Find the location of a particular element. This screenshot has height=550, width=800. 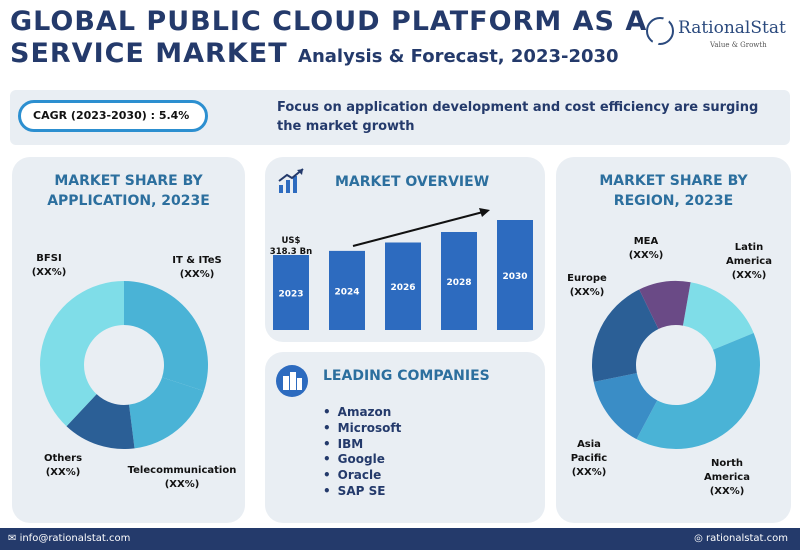

logo-tagline: Value & Growth is located at coordinates (738, 45).